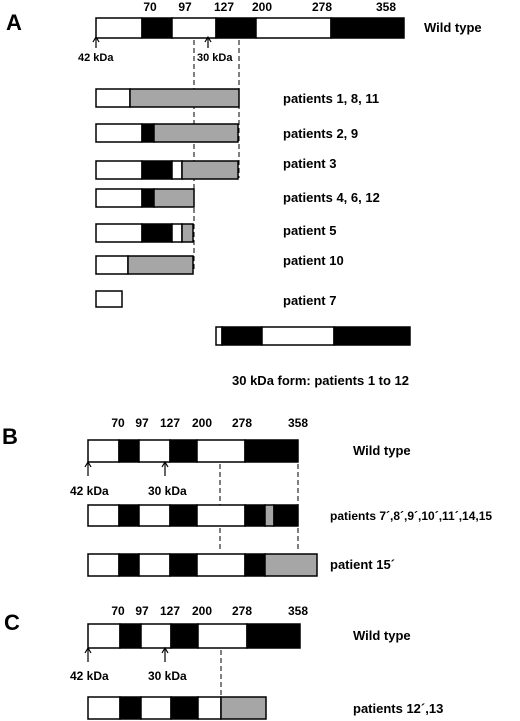 The width and height of the screenshot is (520, 721). What do you see at coordinates (362, 564) in the screenshot?
I see `variant-label: patient 15´` at bounding box center [362, 564].